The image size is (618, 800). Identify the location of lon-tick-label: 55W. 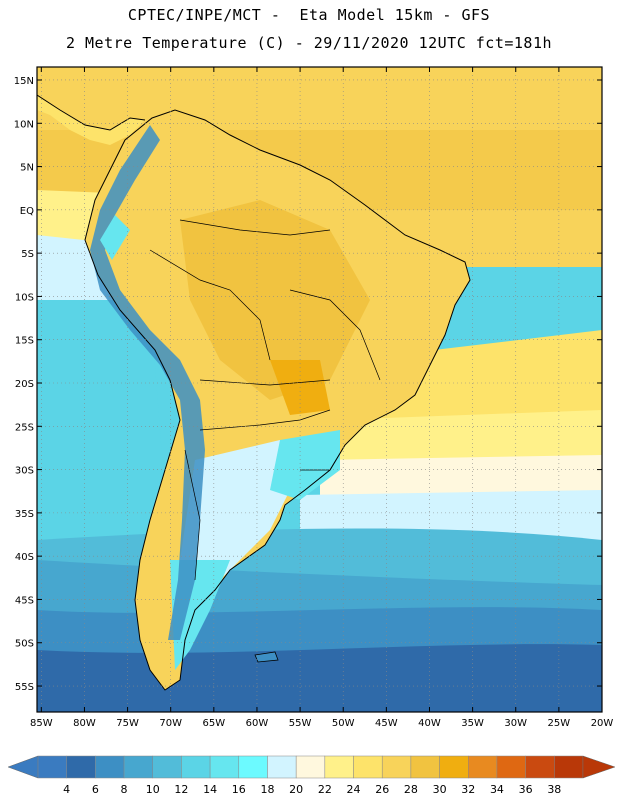
(300, 723).